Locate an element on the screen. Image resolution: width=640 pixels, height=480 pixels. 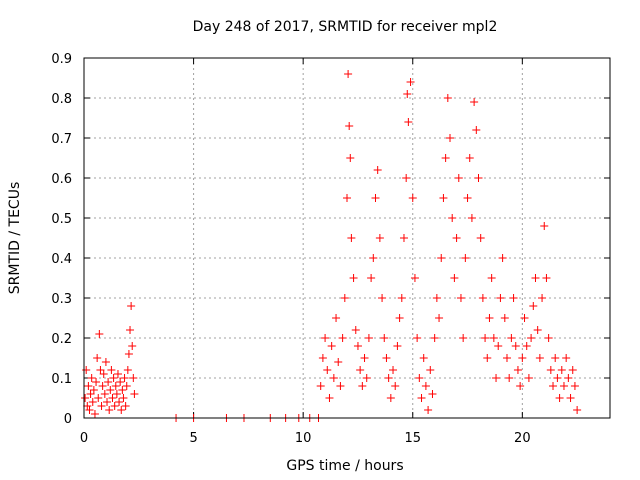
y-tick-label: 0.8 is located at coordinates (61, 99).